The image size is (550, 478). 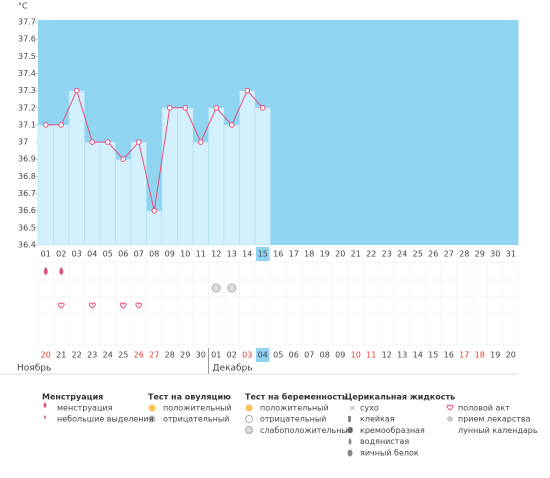 What do you see at coordinates (27, 22) in the screenshot?
I see `y-tick-label: 37.7` at bounding box center [27, 22].